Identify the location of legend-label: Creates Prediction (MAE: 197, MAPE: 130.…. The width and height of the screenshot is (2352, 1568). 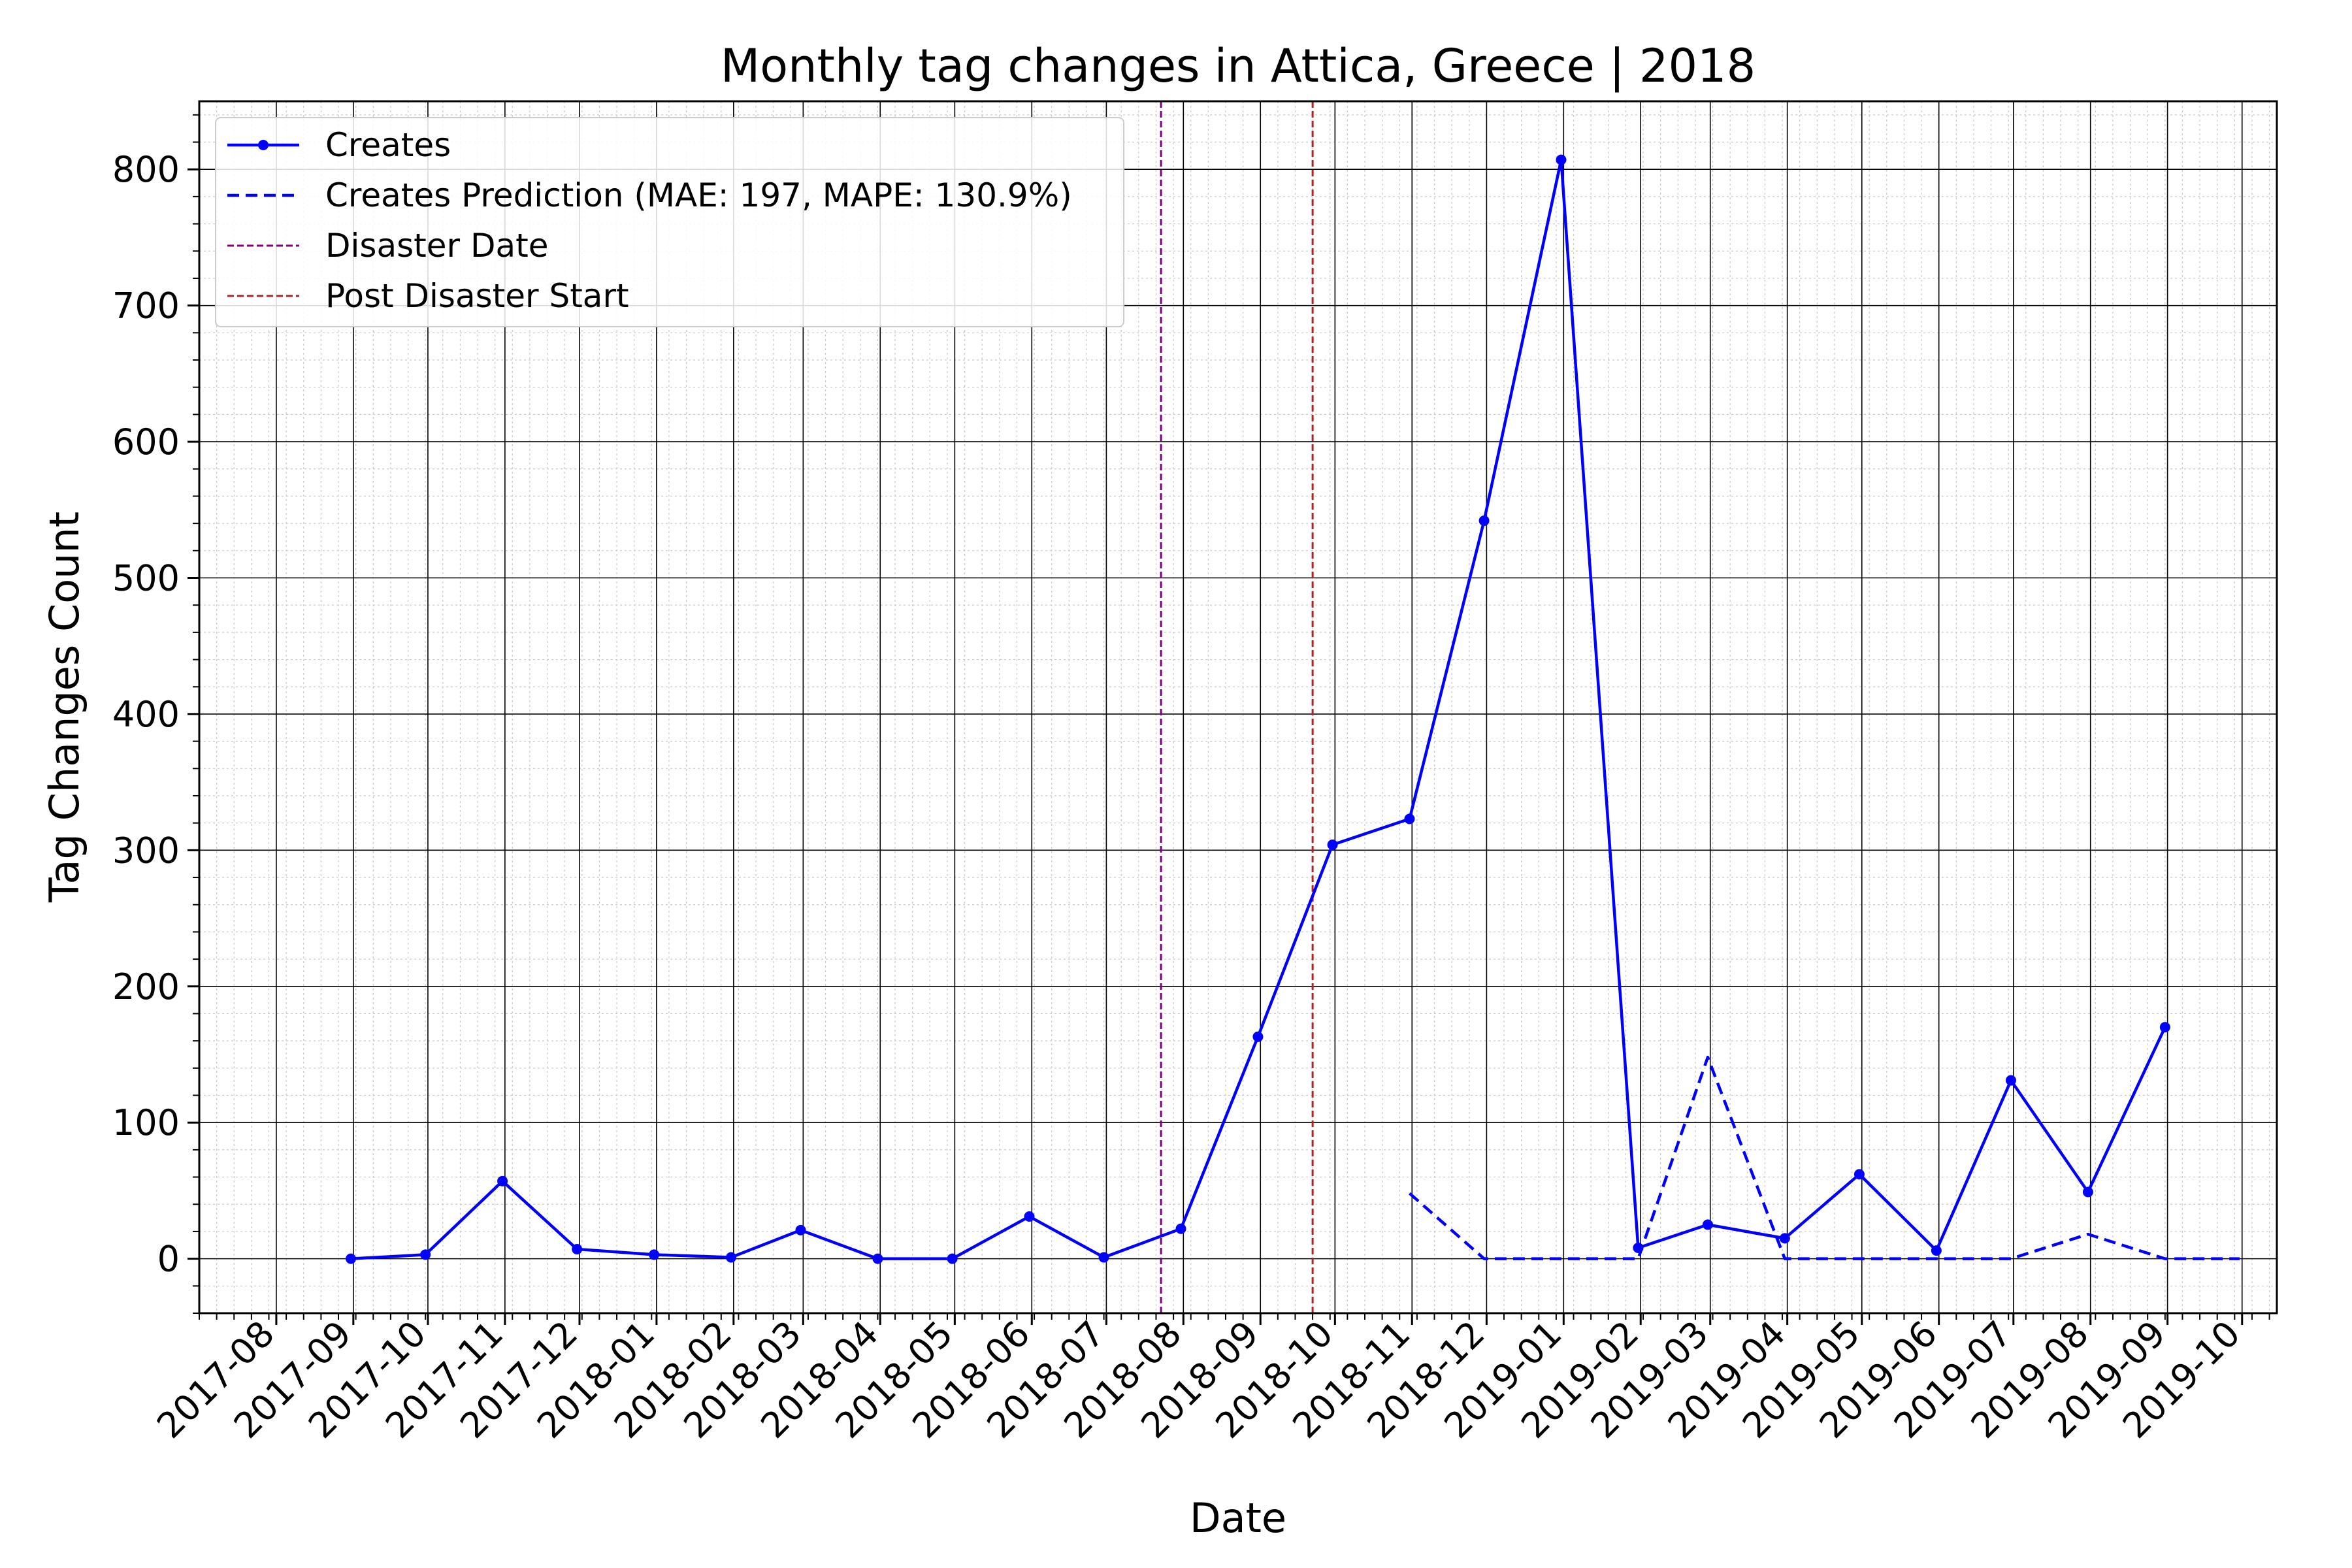
(698, 195).